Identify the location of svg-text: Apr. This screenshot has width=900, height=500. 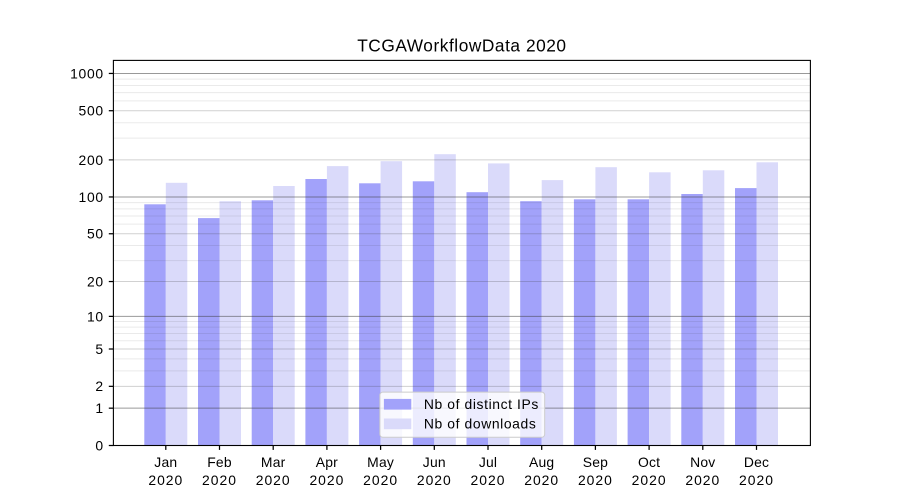
(327, 462).